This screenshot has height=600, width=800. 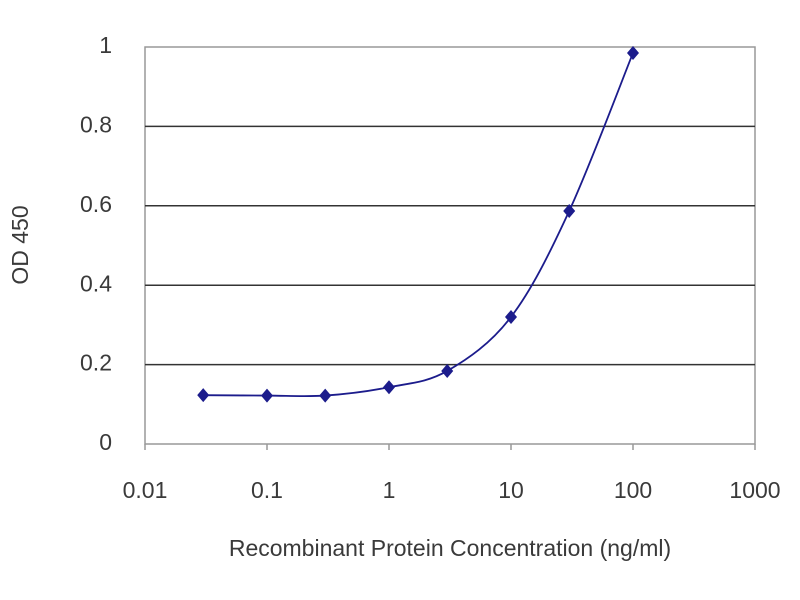 I want to click on x-tick-label: 1, so click(x=389, y=490).